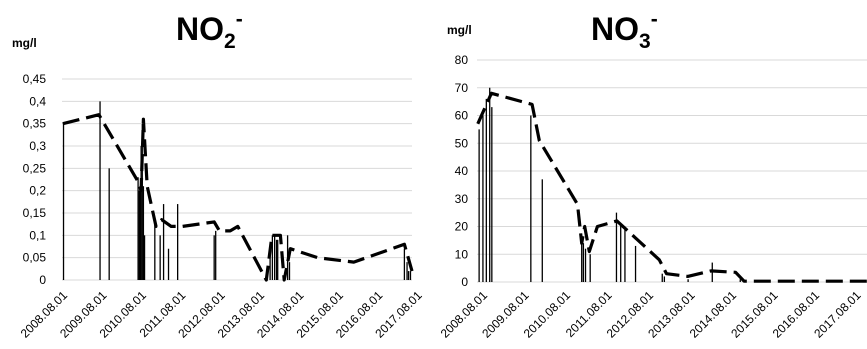 This screenshot has height=349, width=867. What do you see at coordinates (462, 199) in the screenshot?
I see `y-tick-label: 30` at bounding box center [462, 199].